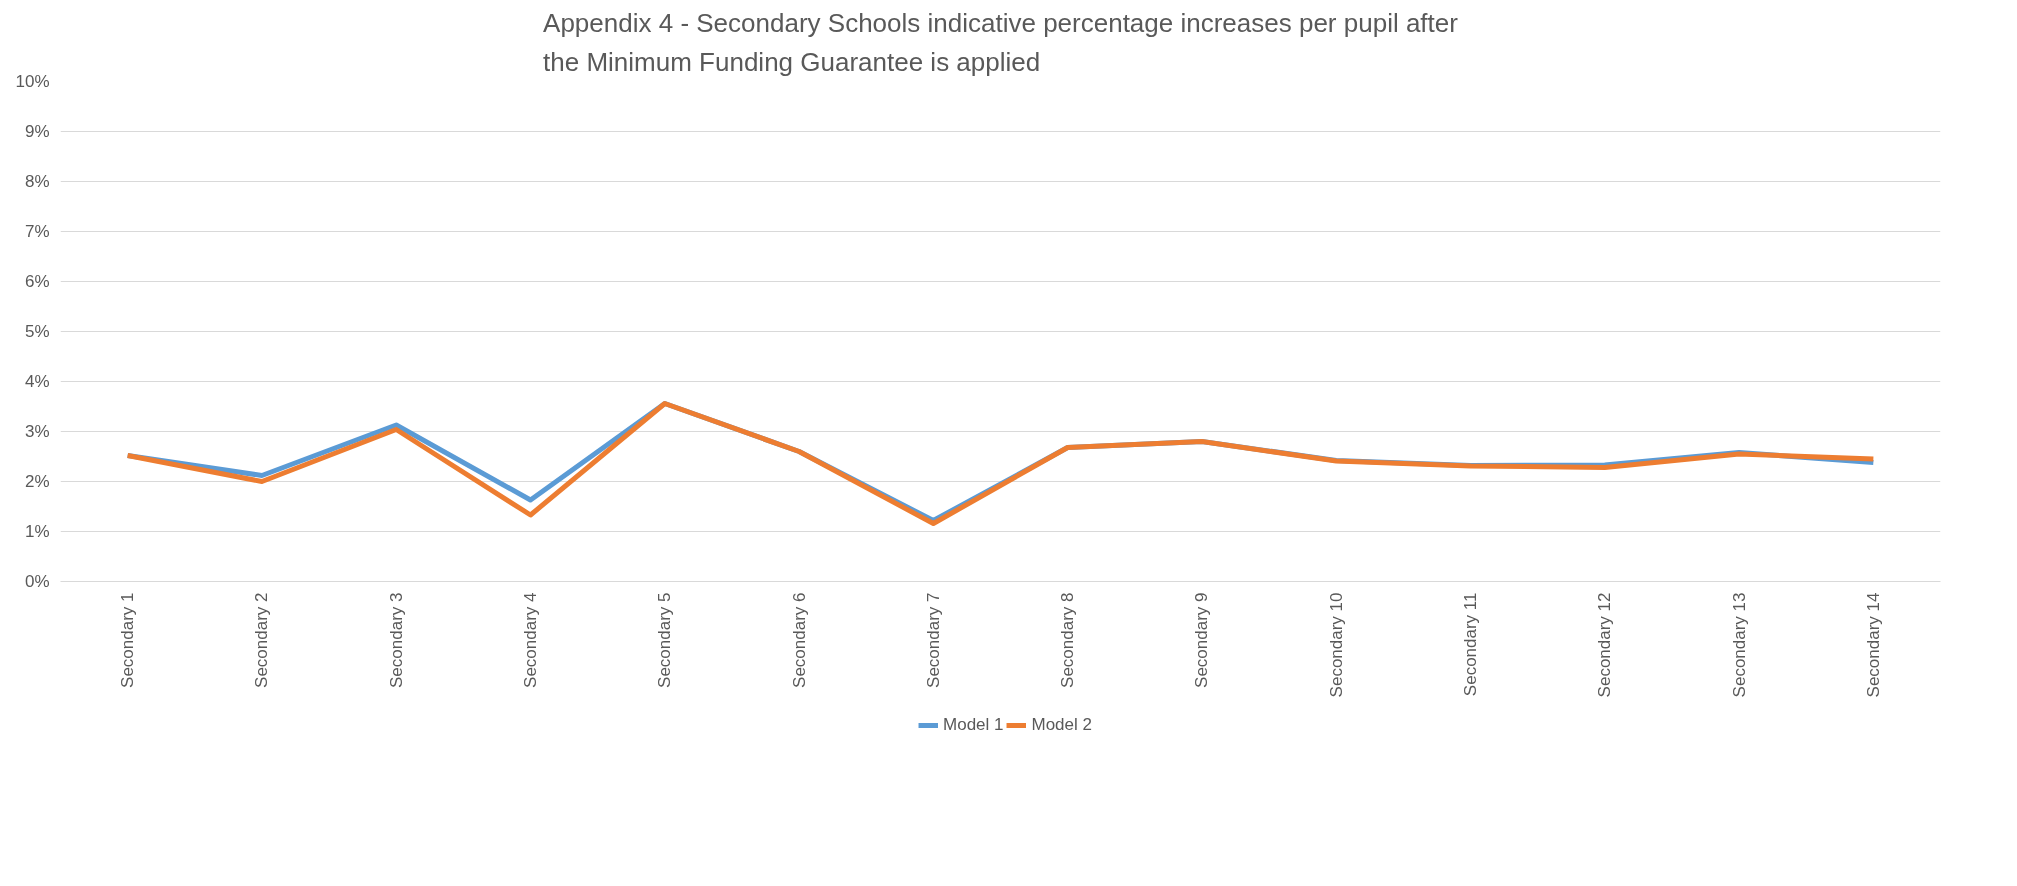 The image size is (2017, 886). Describe the element at coordinates (32, 81) in the screenshot. I see `y-tick-label: 10%` at that location.